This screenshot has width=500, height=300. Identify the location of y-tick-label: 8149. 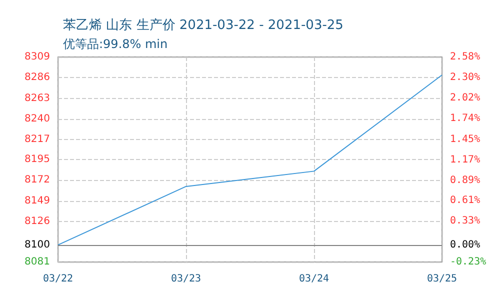
(37, 200).